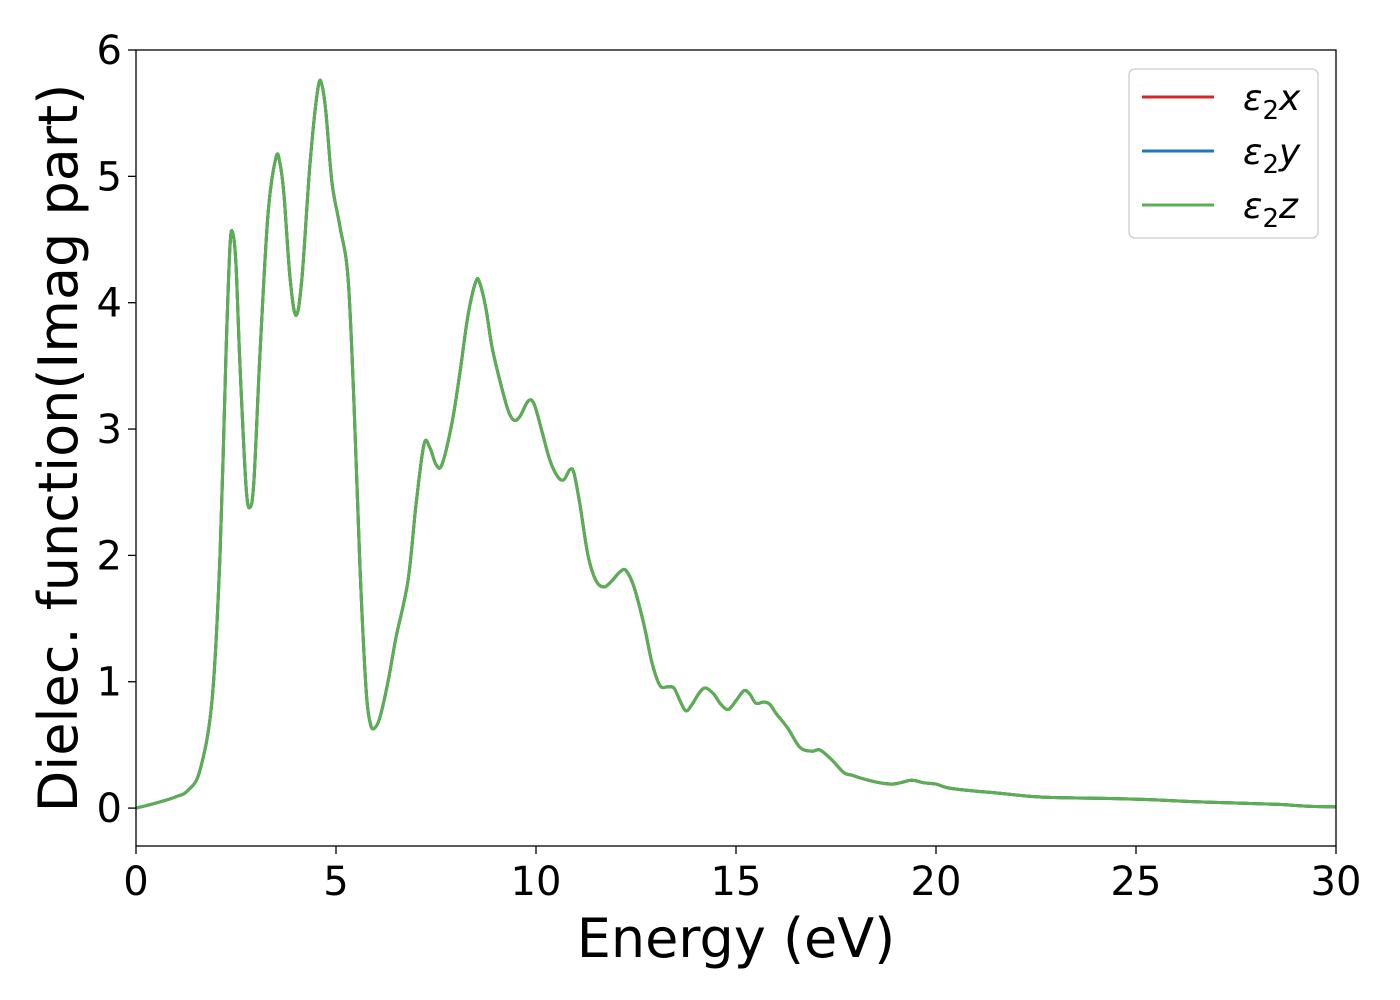 The height and width of the screenshot is (1000, 1400). What do you see at coordinates (109, 809) in the screenshot?
I see `y-tick-label: 0` at bounding box center [109, 809].